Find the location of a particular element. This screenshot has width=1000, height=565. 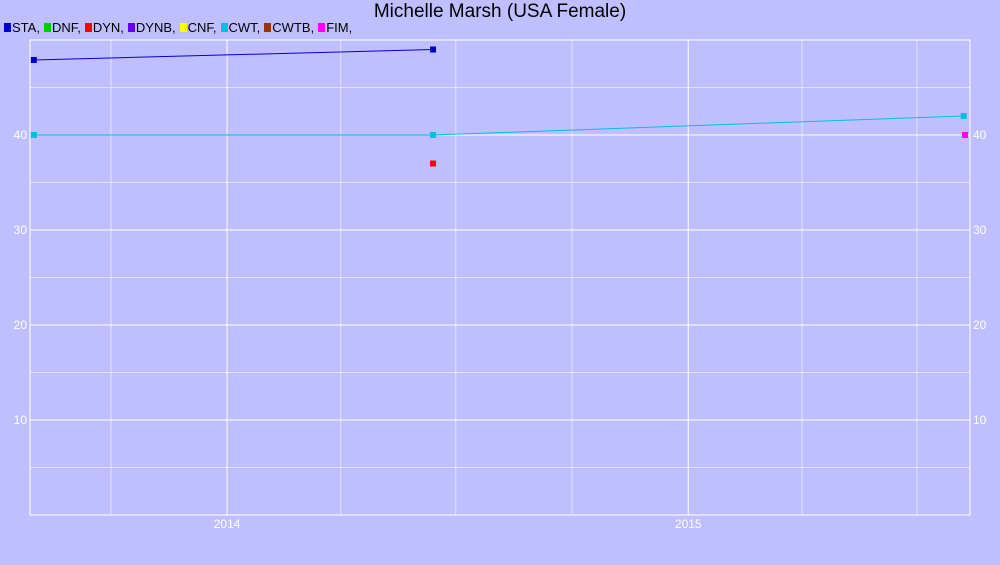

data-point-dyn is located at coordinates (433, 163).